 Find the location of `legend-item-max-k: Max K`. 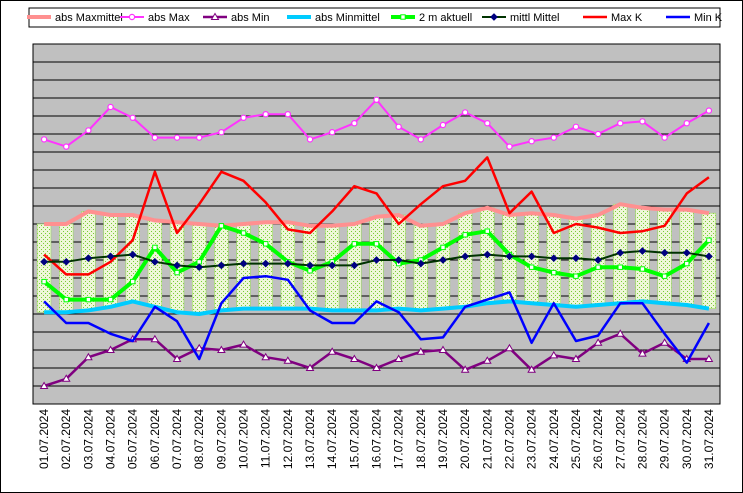

legend-item-max-k: Max K is located at coordinates (613, 18).